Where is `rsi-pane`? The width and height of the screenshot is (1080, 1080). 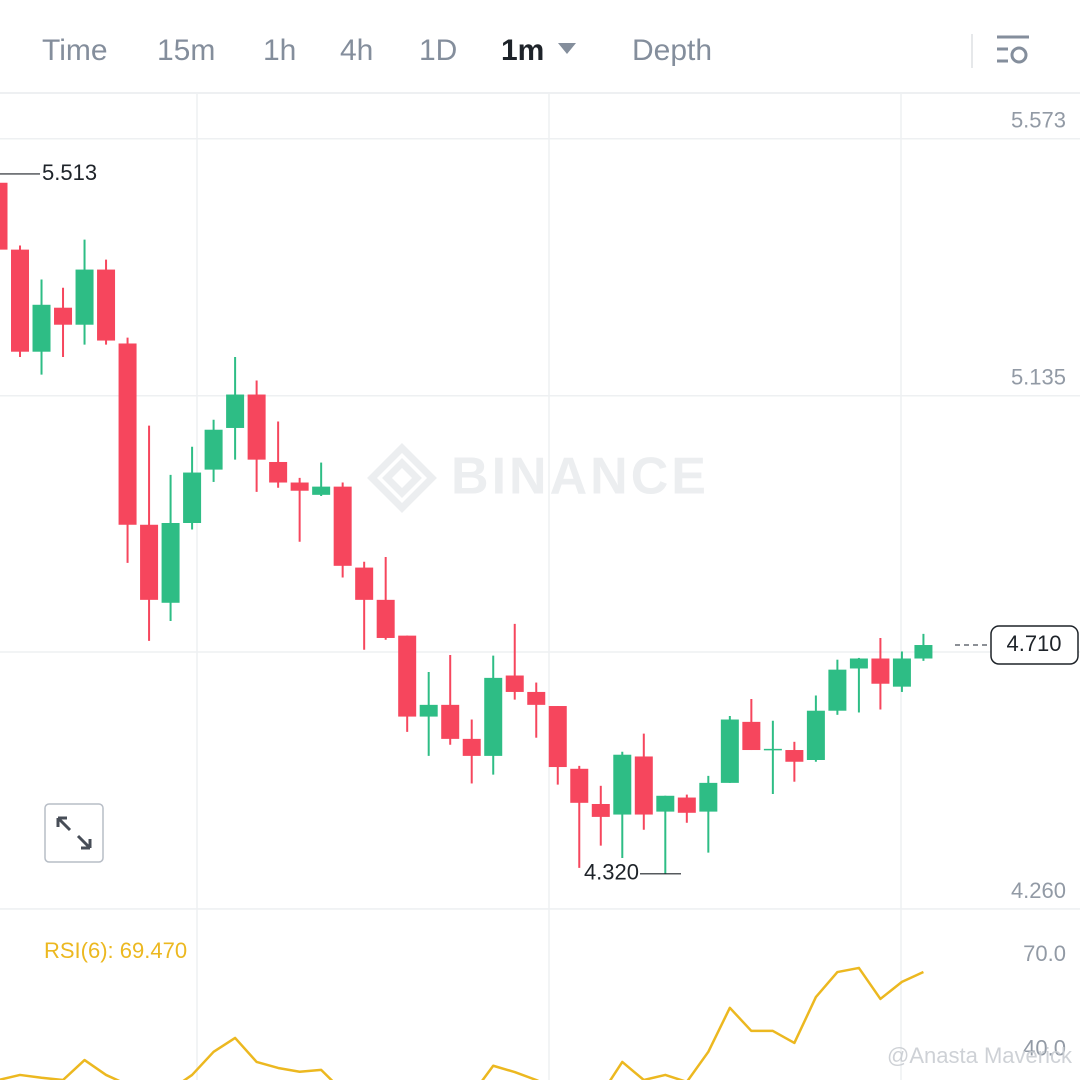
rsi-pane is located at coordinates (462, 1023).